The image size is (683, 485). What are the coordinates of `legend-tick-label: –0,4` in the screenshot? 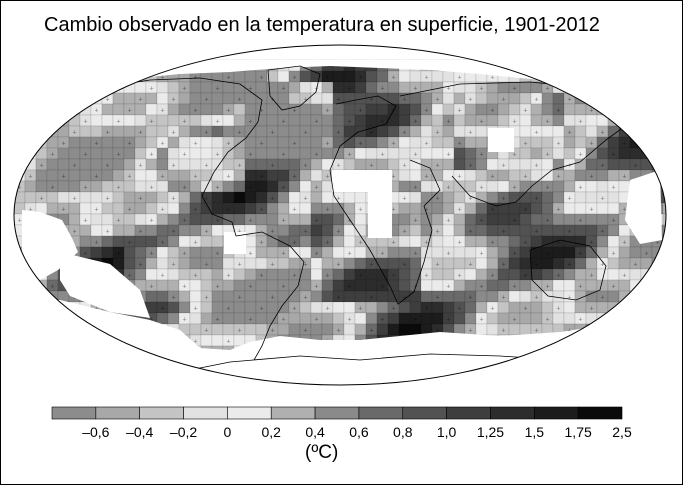 It's located at (140, 432).